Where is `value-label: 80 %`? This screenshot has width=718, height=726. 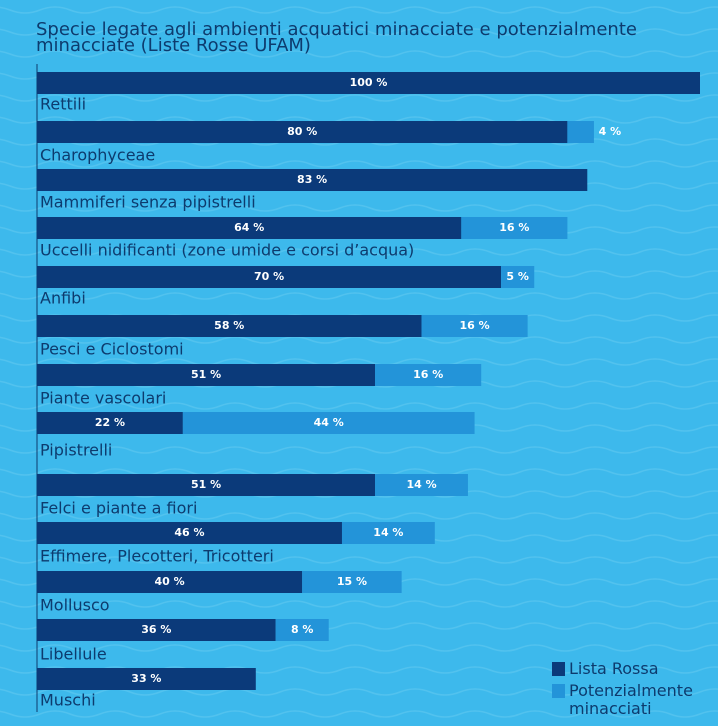
value-label: 80 % is located at coordinates (302, 131).